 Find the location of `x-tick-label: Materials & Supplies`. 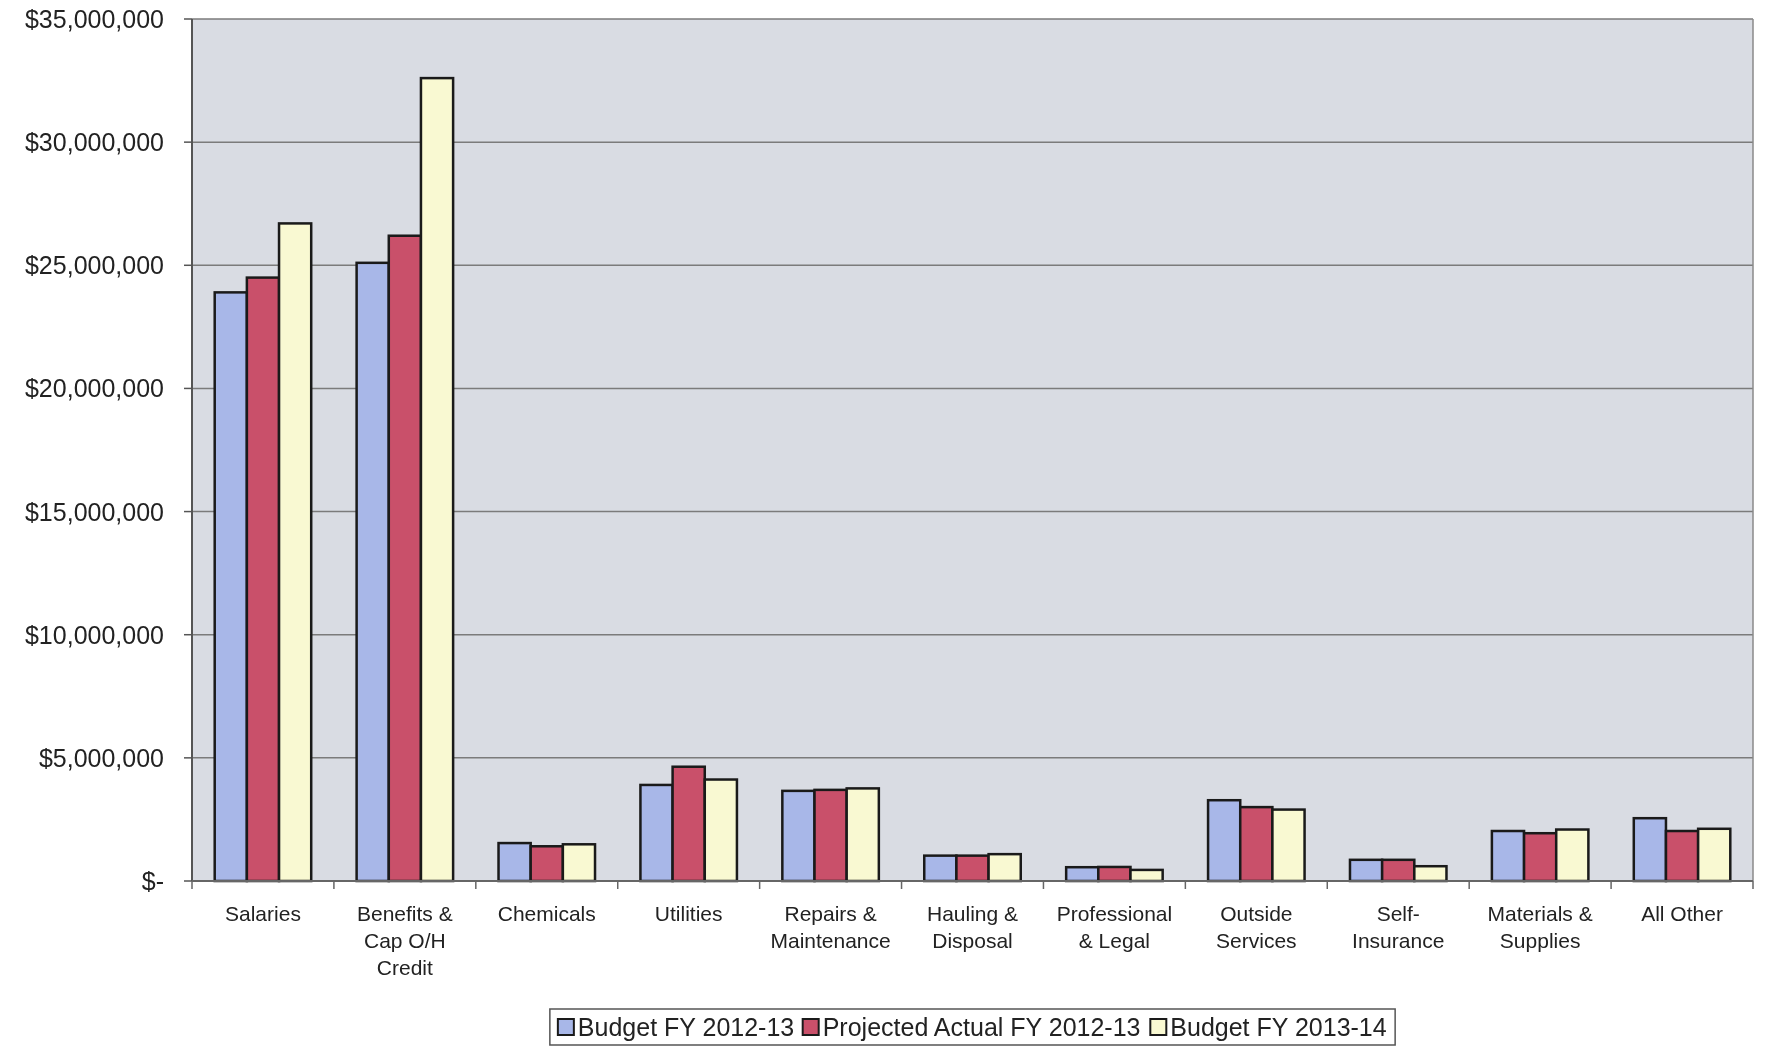

x-tick-label: Materials & Supplies is located at coordinates (1540, 927).